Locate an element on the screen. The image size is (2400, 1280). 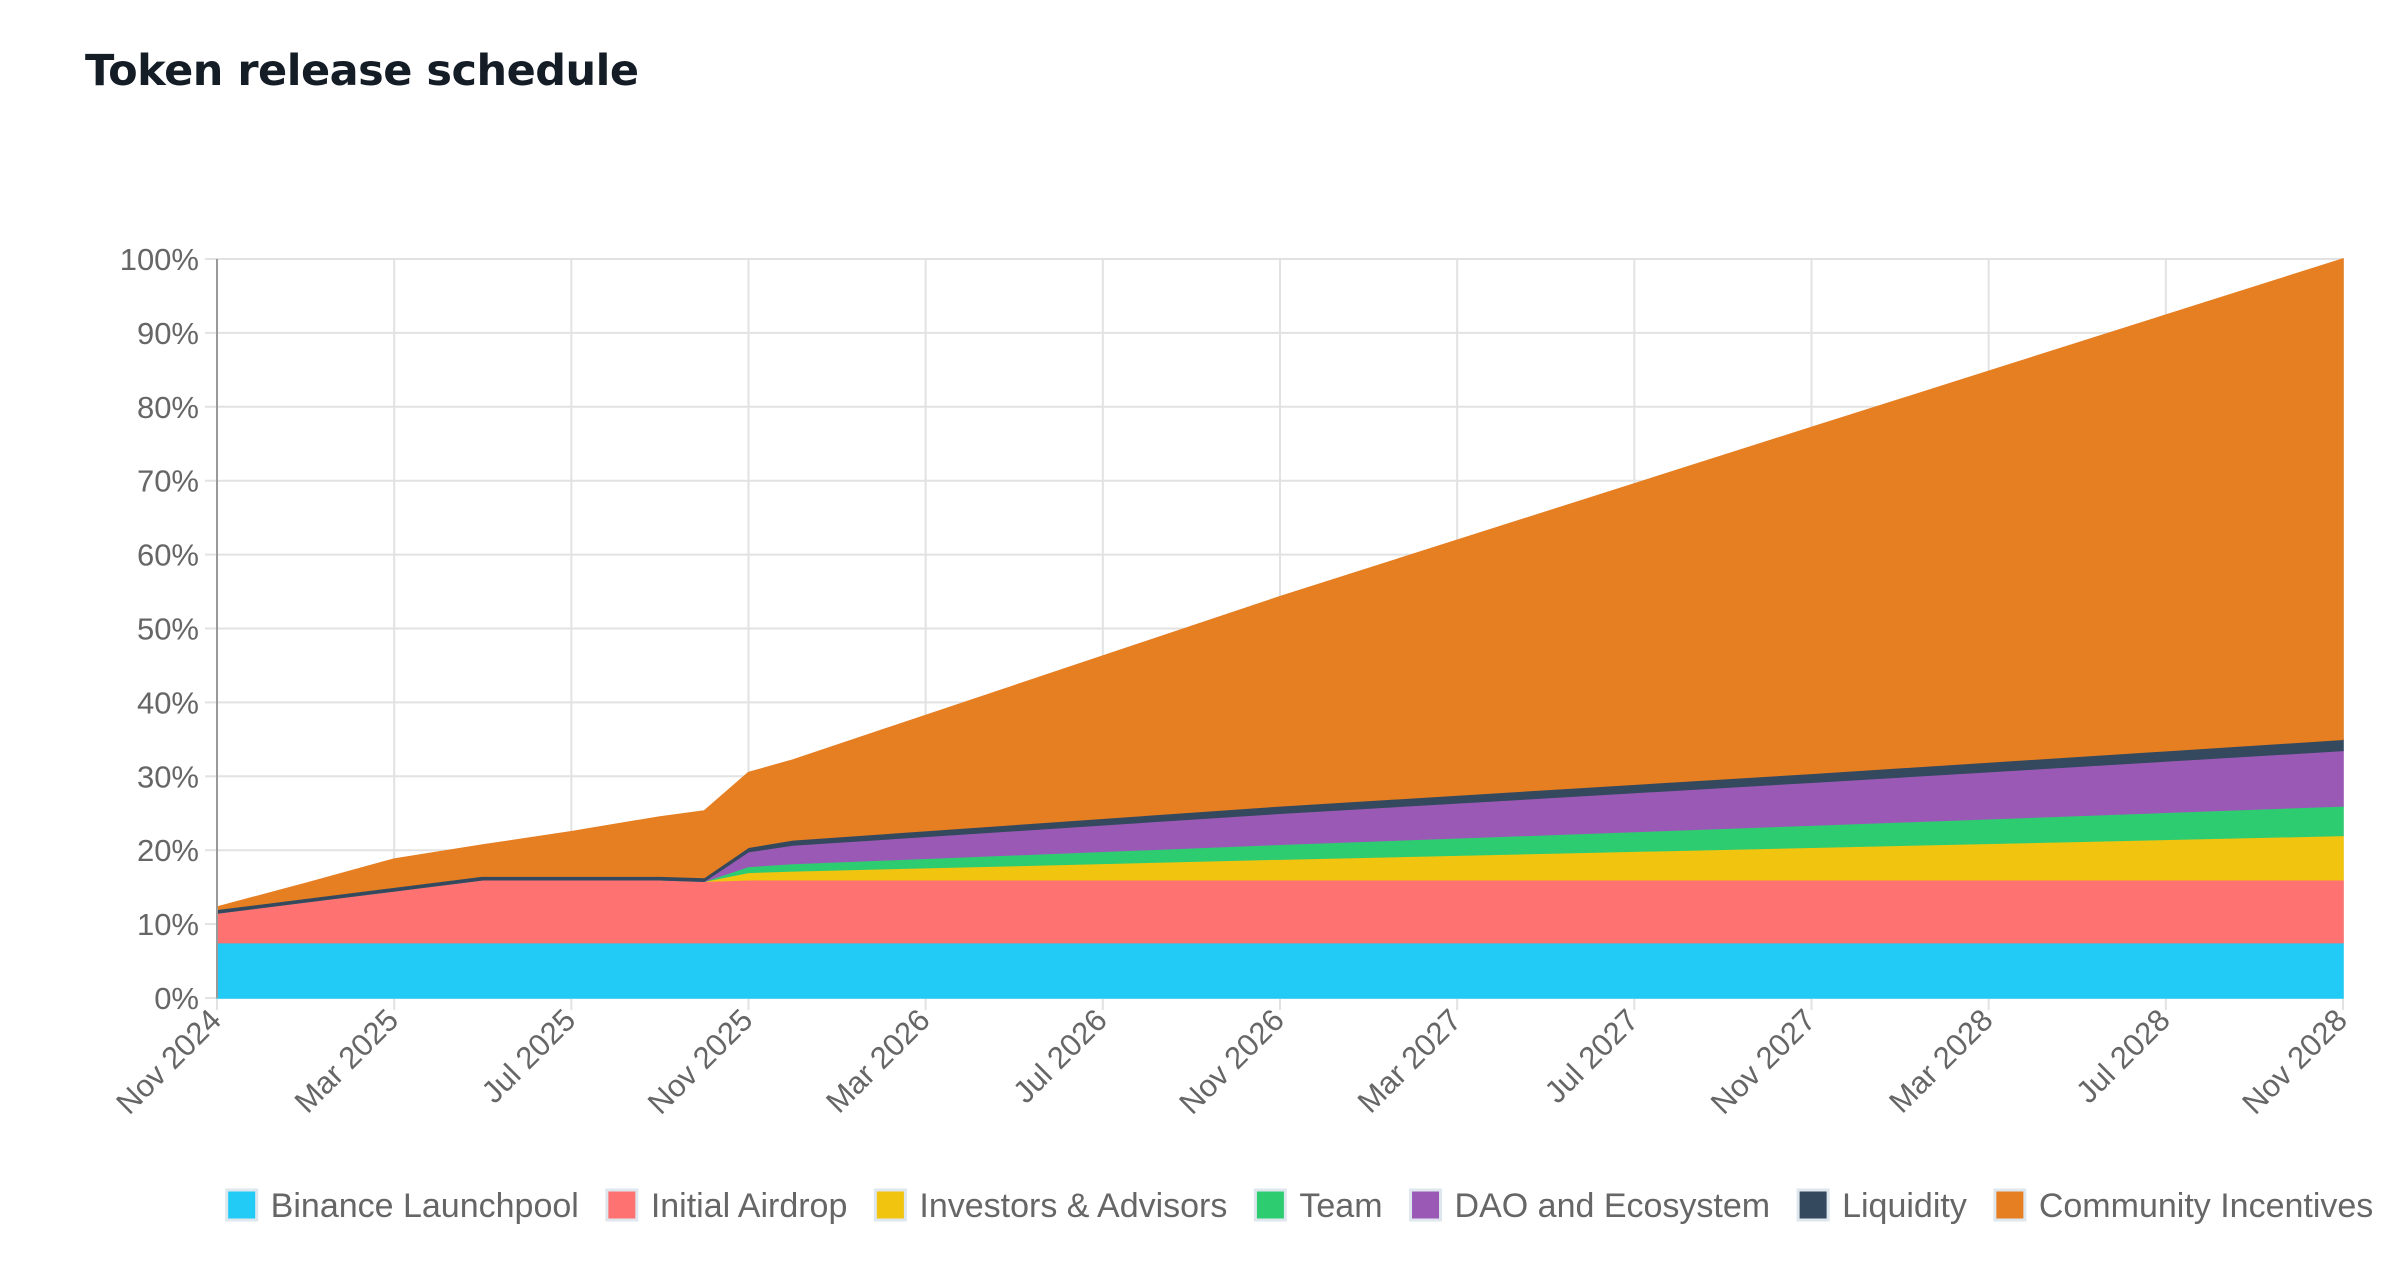
x-tick-label: Nov 2028 is located at coordinates (2294, 1061).